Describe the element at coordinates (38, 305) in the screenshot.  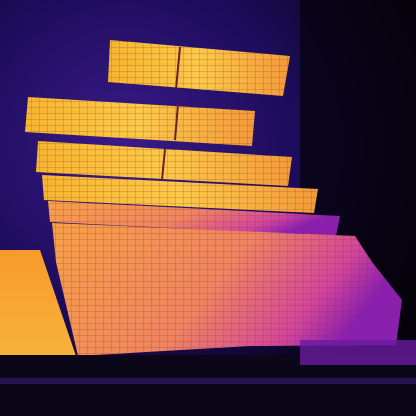
I see `panel-block` at that location.